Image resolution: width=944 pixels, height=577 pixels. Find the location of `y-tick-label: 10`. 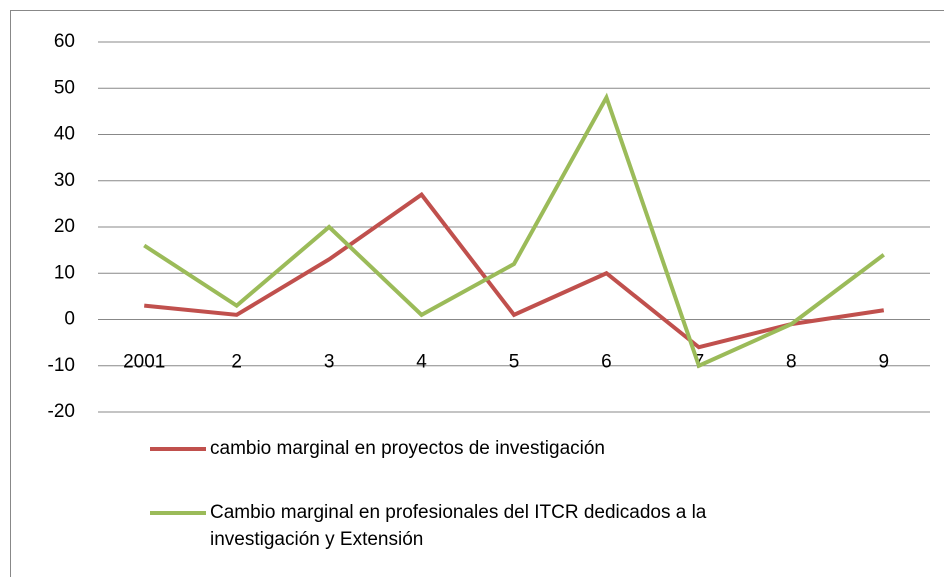

y-tick-label: 10 is located at coordinates (64, 272).